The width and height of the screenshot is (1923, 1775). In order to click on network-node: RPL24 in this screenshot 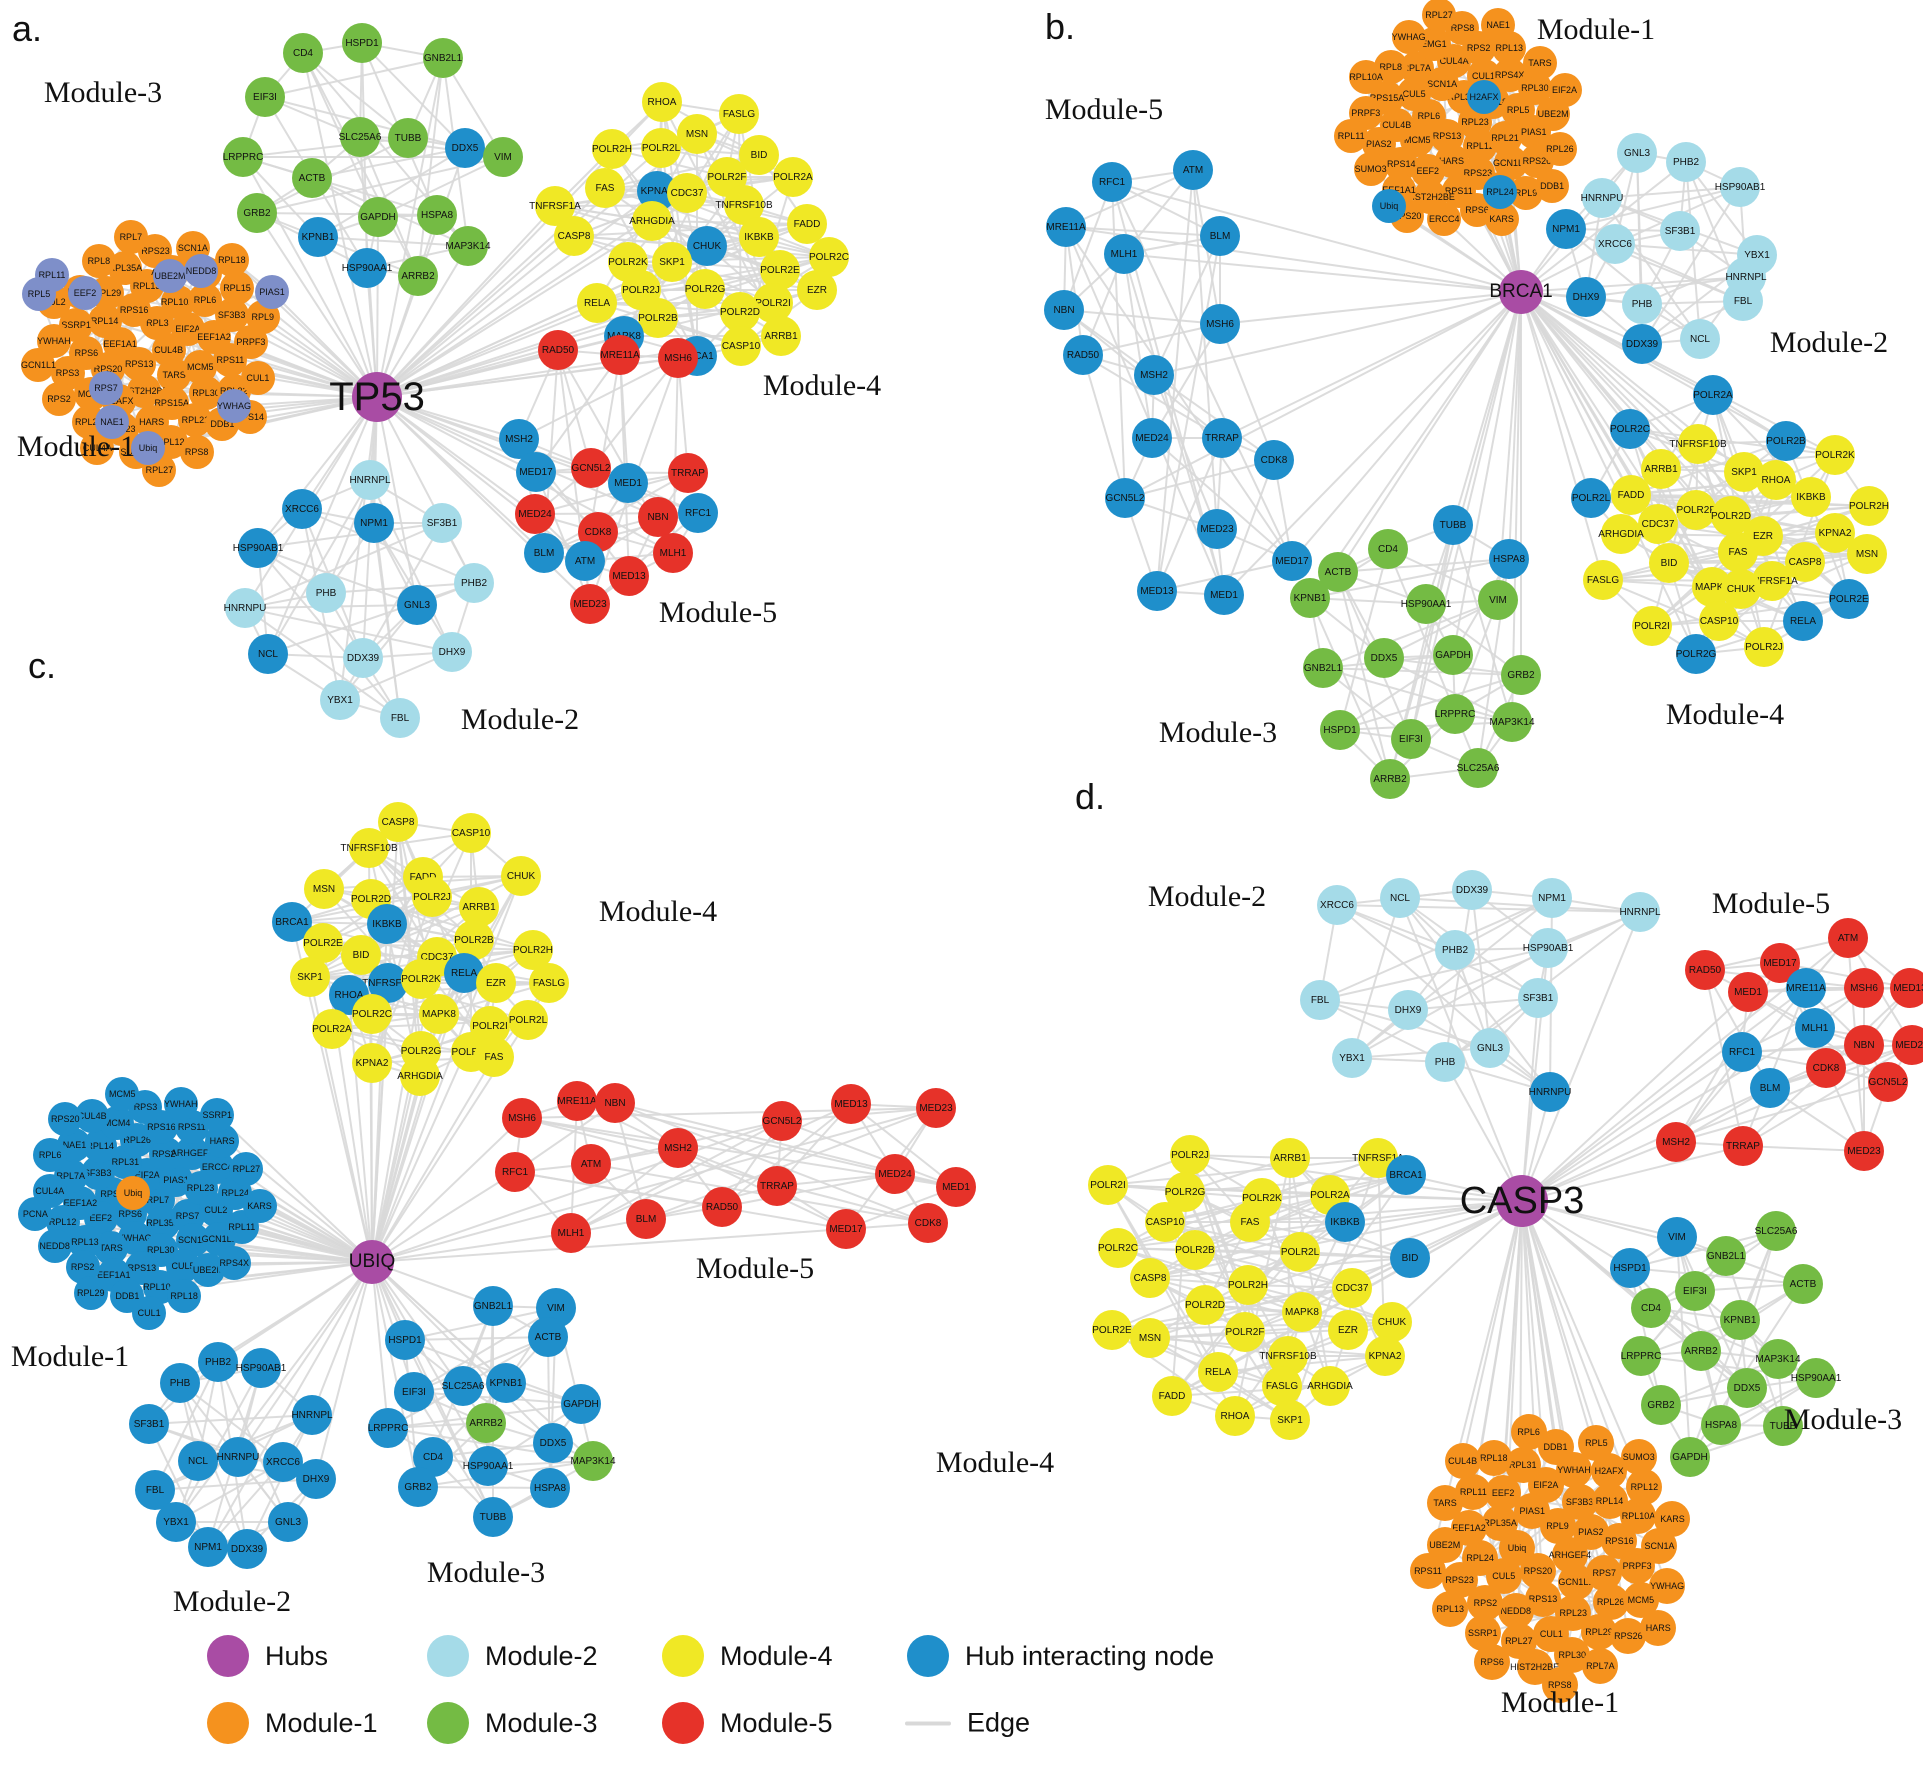, I will do `click(1500, 192)`.